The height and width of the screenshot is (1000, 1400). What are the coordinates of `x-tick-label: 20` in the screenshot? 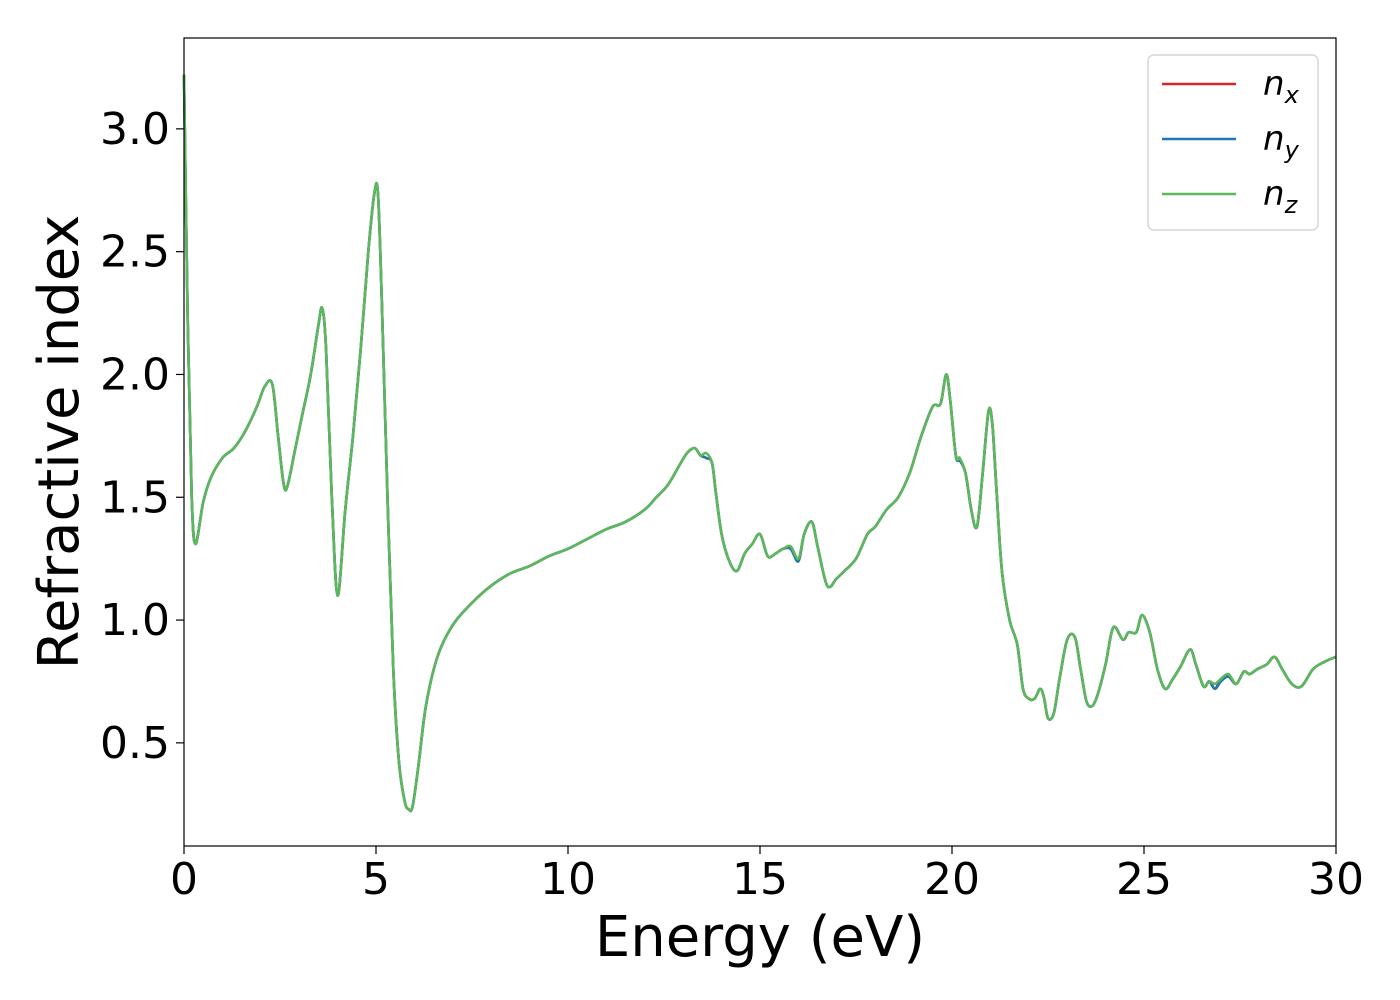 It's located at (952, 879).